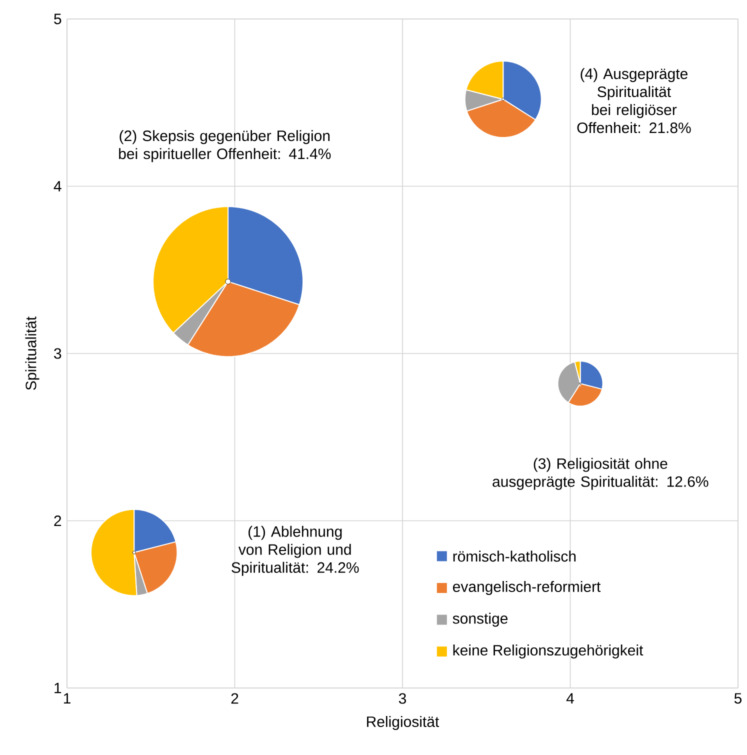  Describe the element at coordinates (402, 698) in the screenshot. I see `x-tick-label: 3` at that location.